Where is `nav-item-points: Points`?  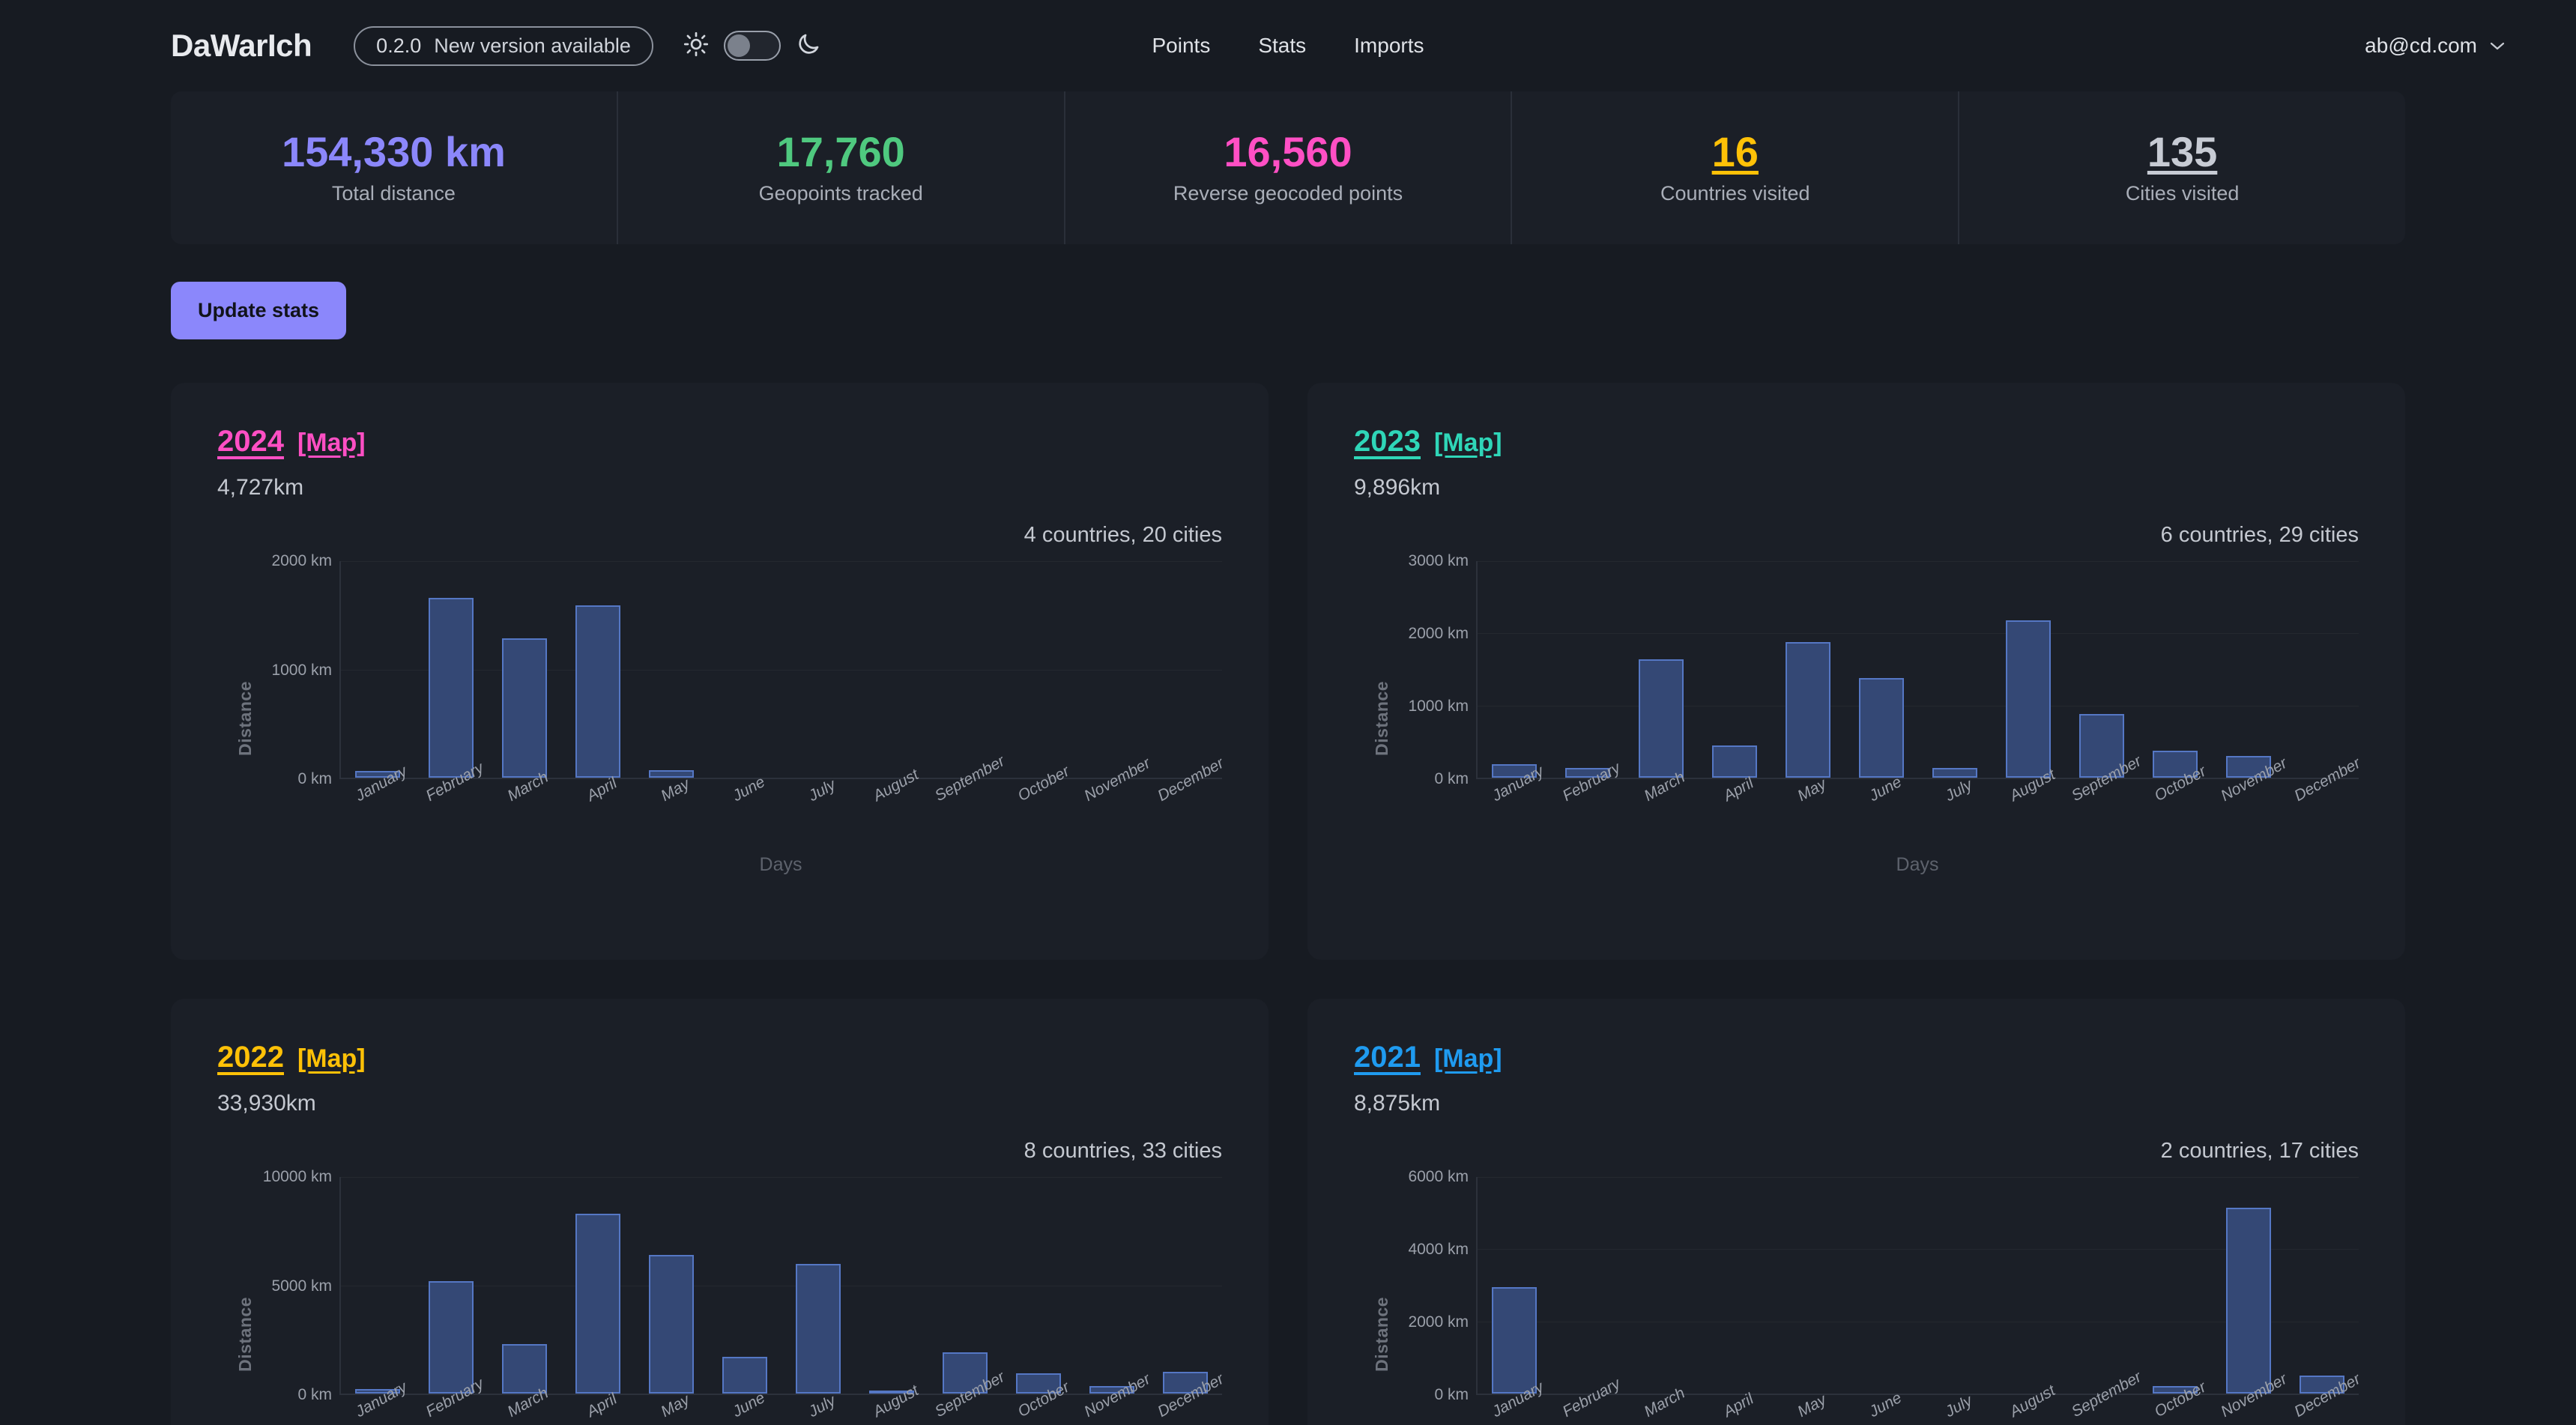 nav-item-points: Points is located at coordinates (1181, 45).